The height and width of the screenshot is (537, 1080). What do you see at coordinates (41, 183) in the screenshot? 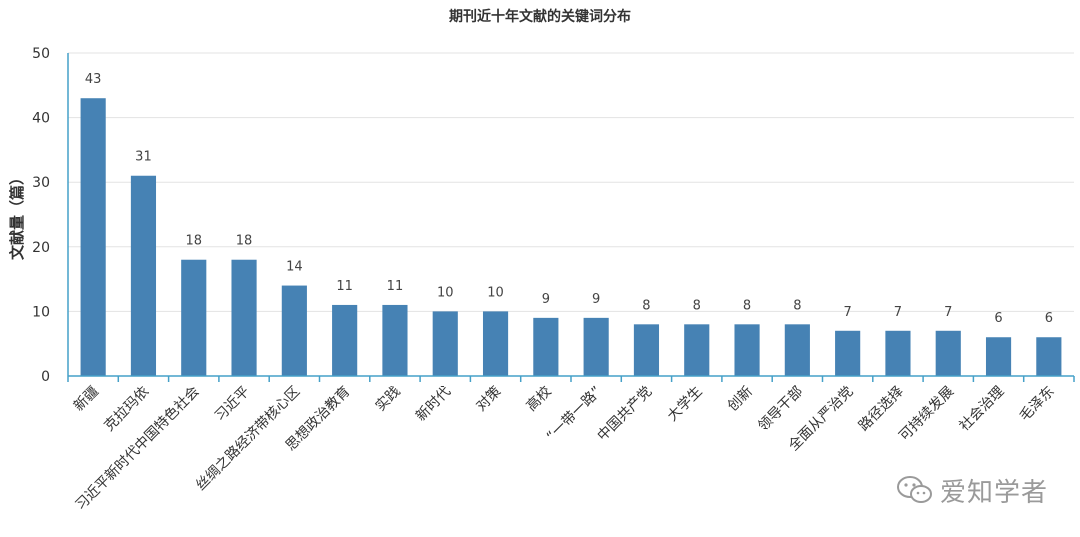
I see `y-tick-label: 30` at bounding box center [41, 183].